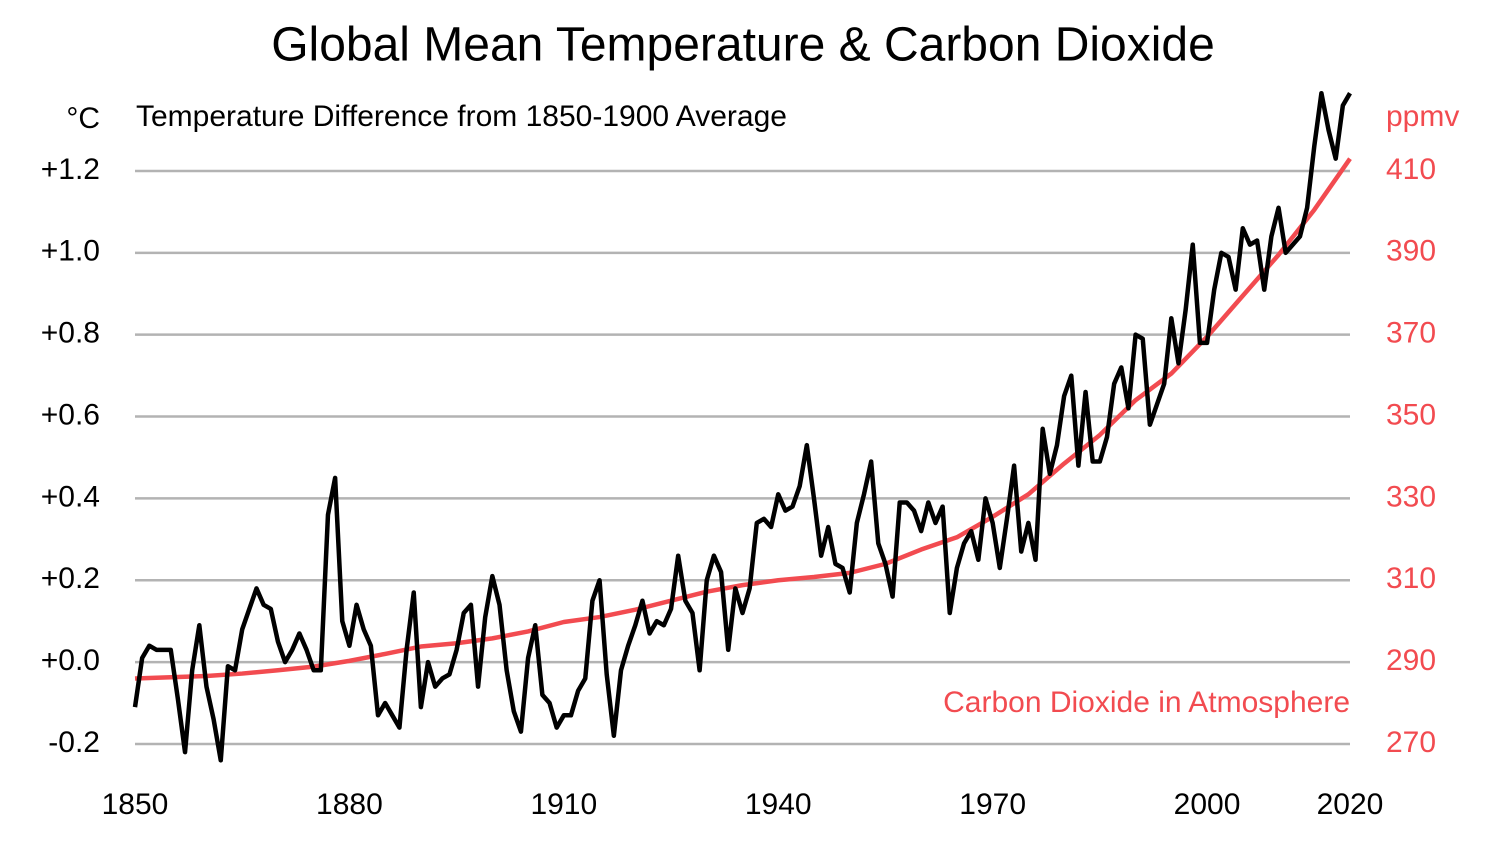 This screenshot has height=845, width=1500. Describe the element at coordinates (1411, 578) in the screenshot. I see `y2-tick-label: 310` at that location.